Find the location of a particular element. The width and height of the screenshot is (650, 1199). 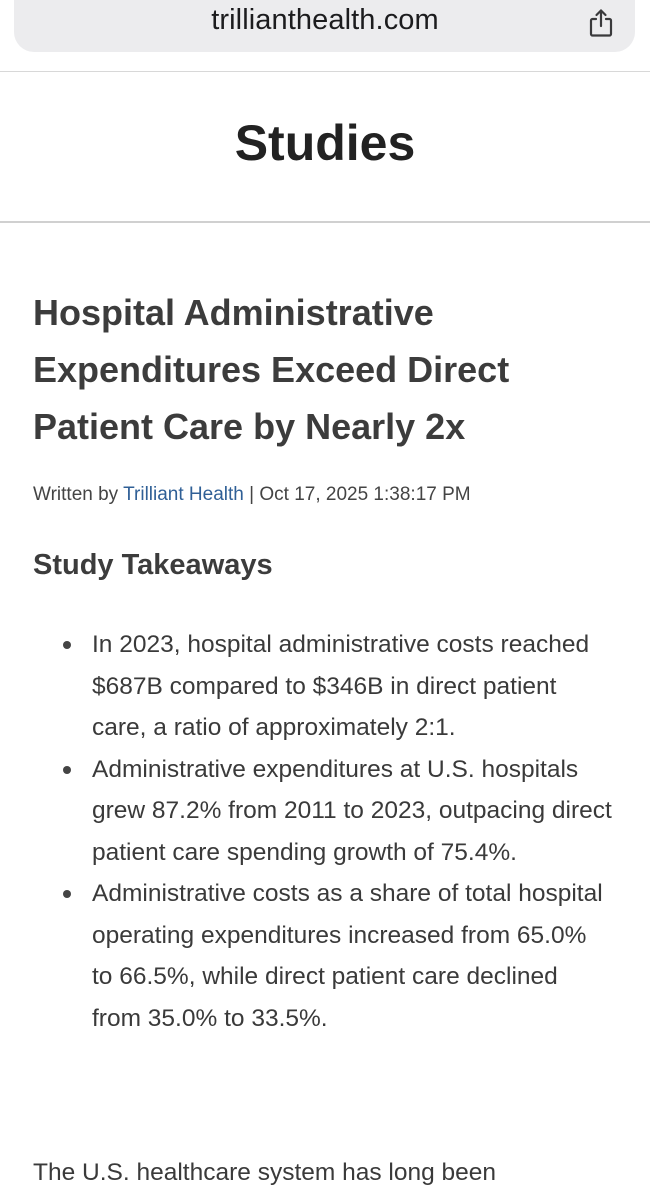

section-heading: Study Takeaways is located at coordinates (153, 565).